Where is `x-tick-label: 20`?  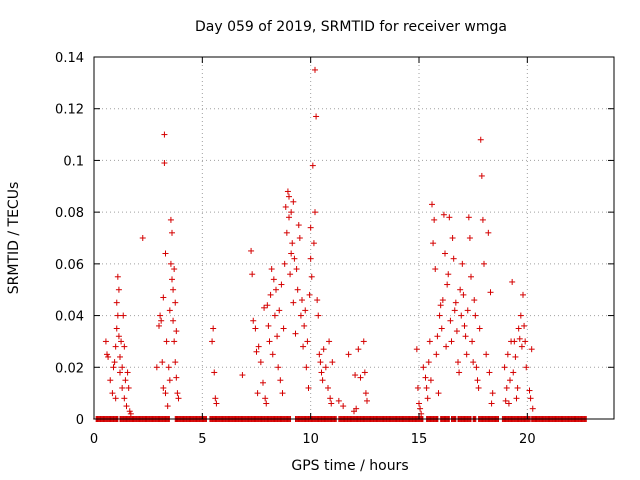 x-tick-label: 20 is located at coordinates (527, 439).